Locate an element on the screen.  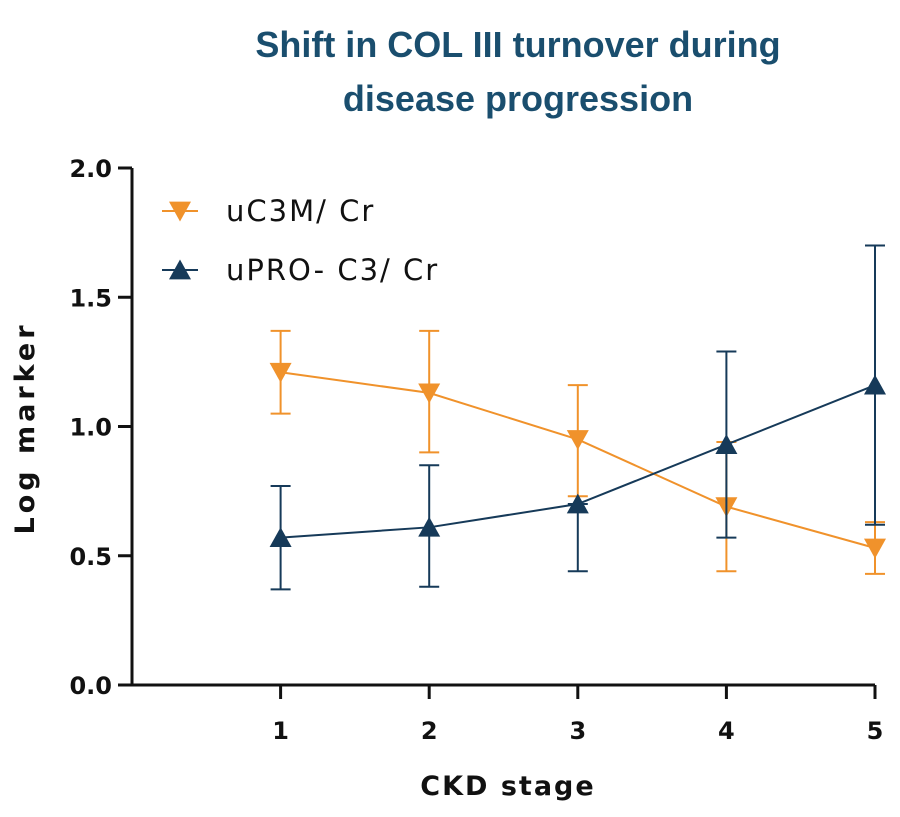
legend-item: uC3M/ Cr is located at coordinates (268, 211).